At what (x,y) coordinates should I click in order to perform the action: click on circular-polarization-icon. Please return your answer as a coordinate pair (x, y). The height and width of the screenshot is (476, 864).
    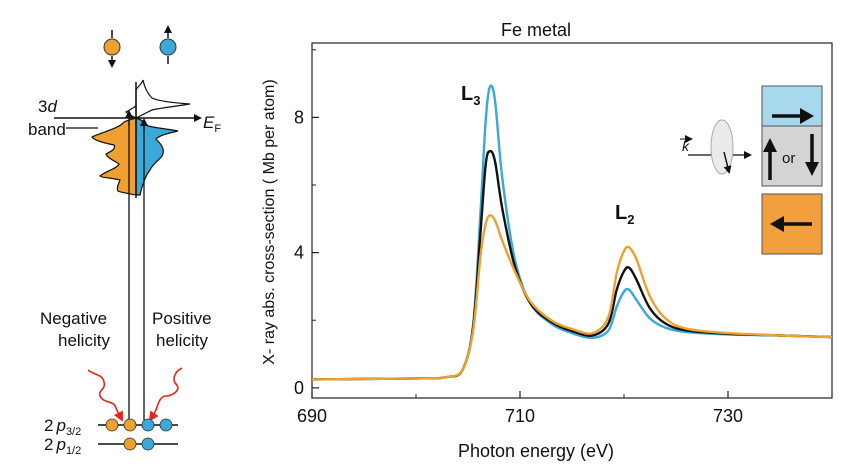
    Looking at the image, I should click on (720, 147).